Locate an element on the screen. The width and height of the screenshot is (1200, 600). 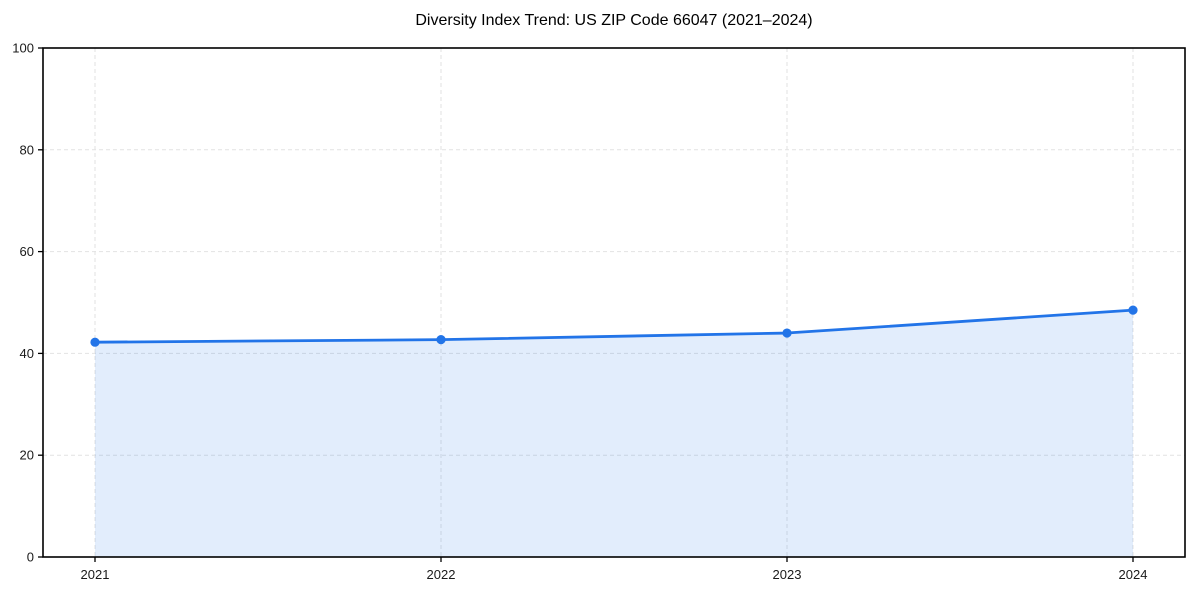
x-tick-label: 2023 is located at coordinates (787, 574).